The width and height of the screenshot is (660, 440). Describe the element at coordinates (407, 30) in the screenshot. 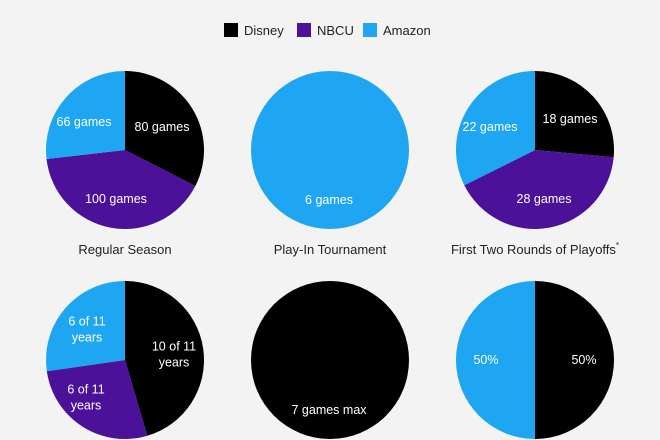

I see `legend-label-amazon: Amazon` at that location.